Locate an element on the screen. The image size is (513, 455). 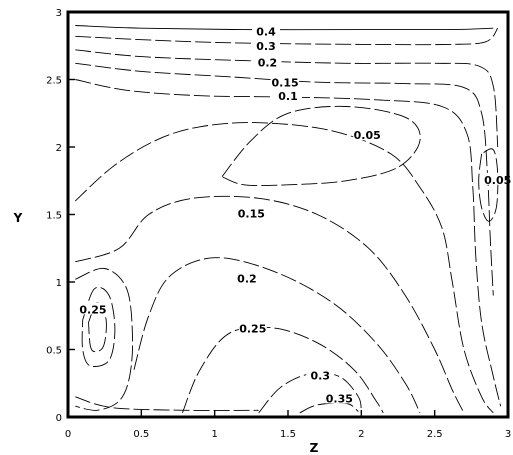
contour-label-7: 0.15 is located at coordinates (251, 214).